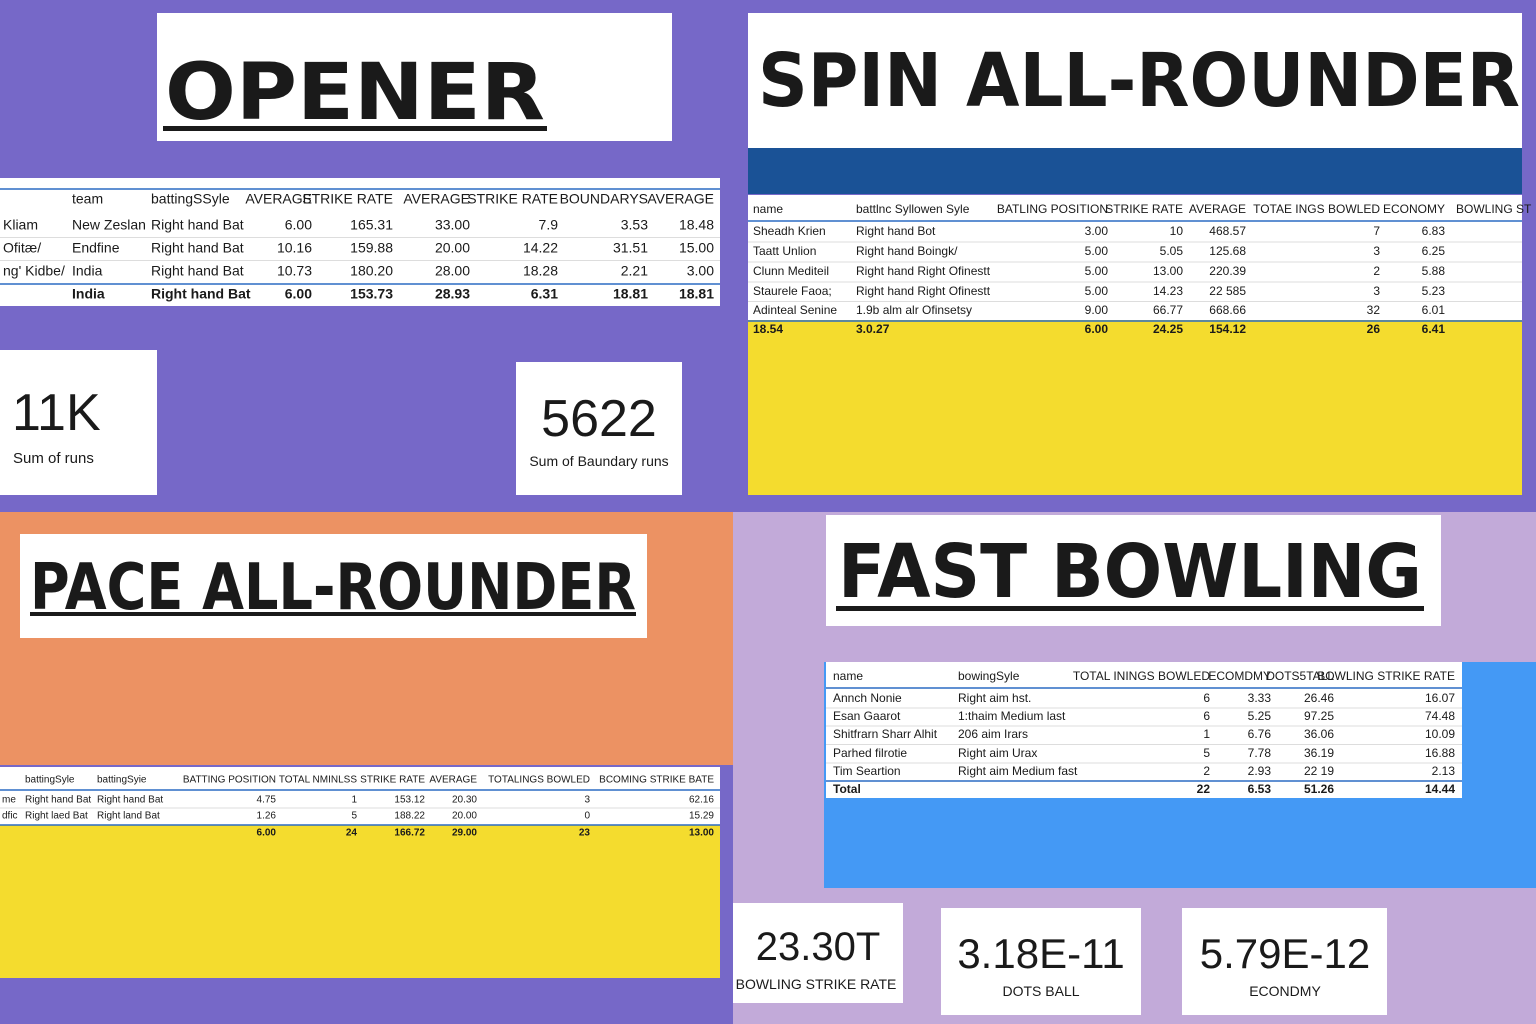 This screenshot has height=1024, width=1536. What do you see at coordinates (634, 271) in the screenshot?
I see `table-cell: 2.21` at bounding box center [634, 271].